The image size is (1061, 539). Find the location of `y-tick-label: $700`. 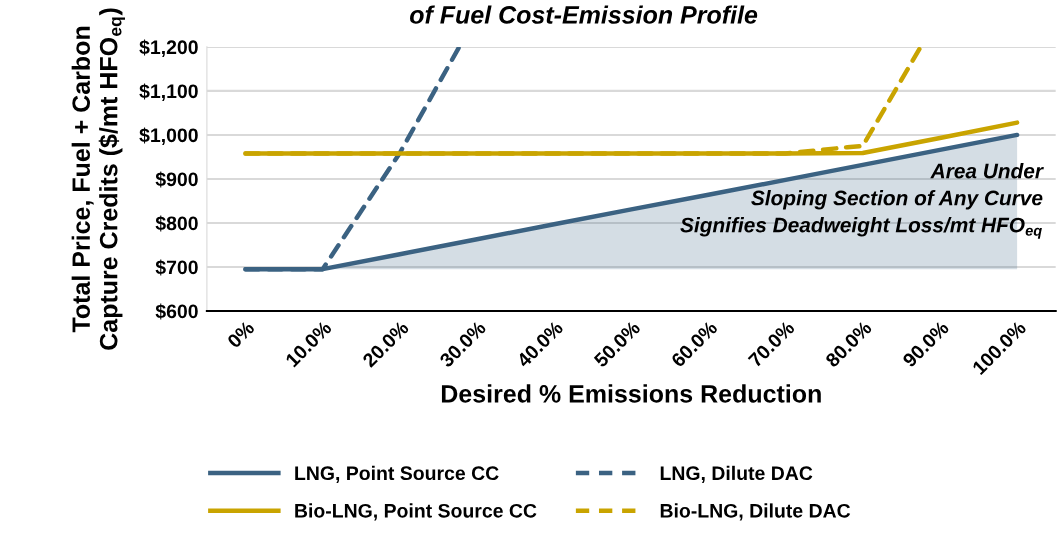

y-tick-label: $700 is located at coordinates (176, 267).